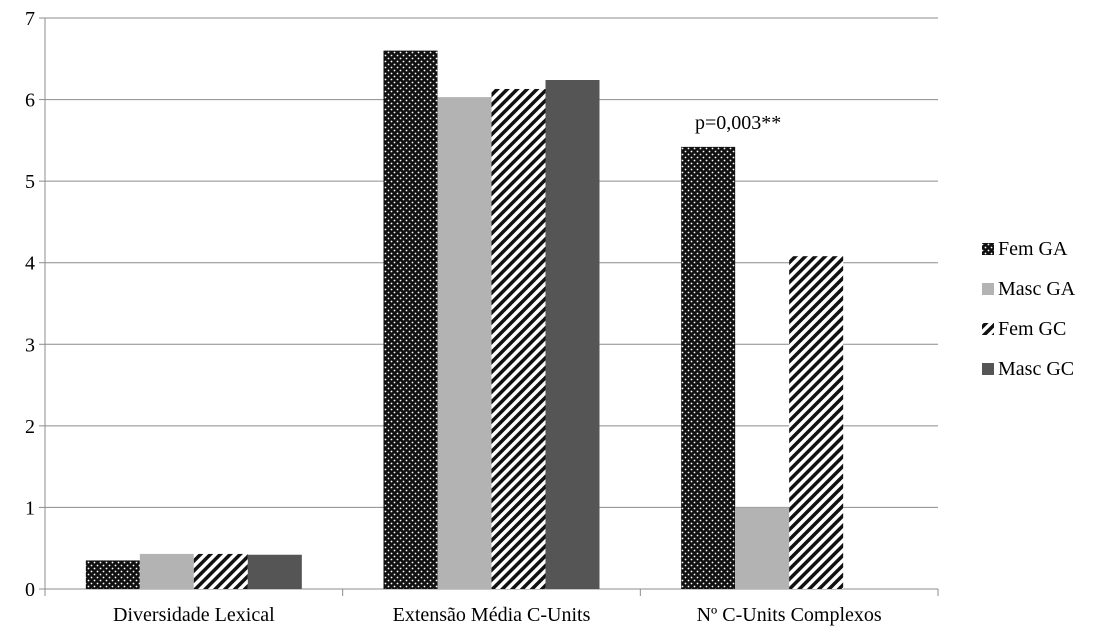 The width and height of the screenshot is (1110, 638). Describe the element at coordinates (30, 345) in the screenshot. I see `y-tick-label: 3` at that location.